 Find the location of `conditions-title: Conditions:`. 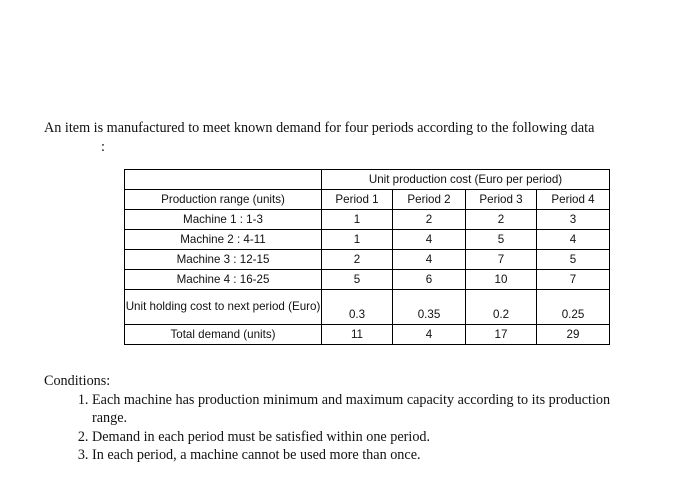

conditions-title: Conditions: is located at coordinates (77, 381).